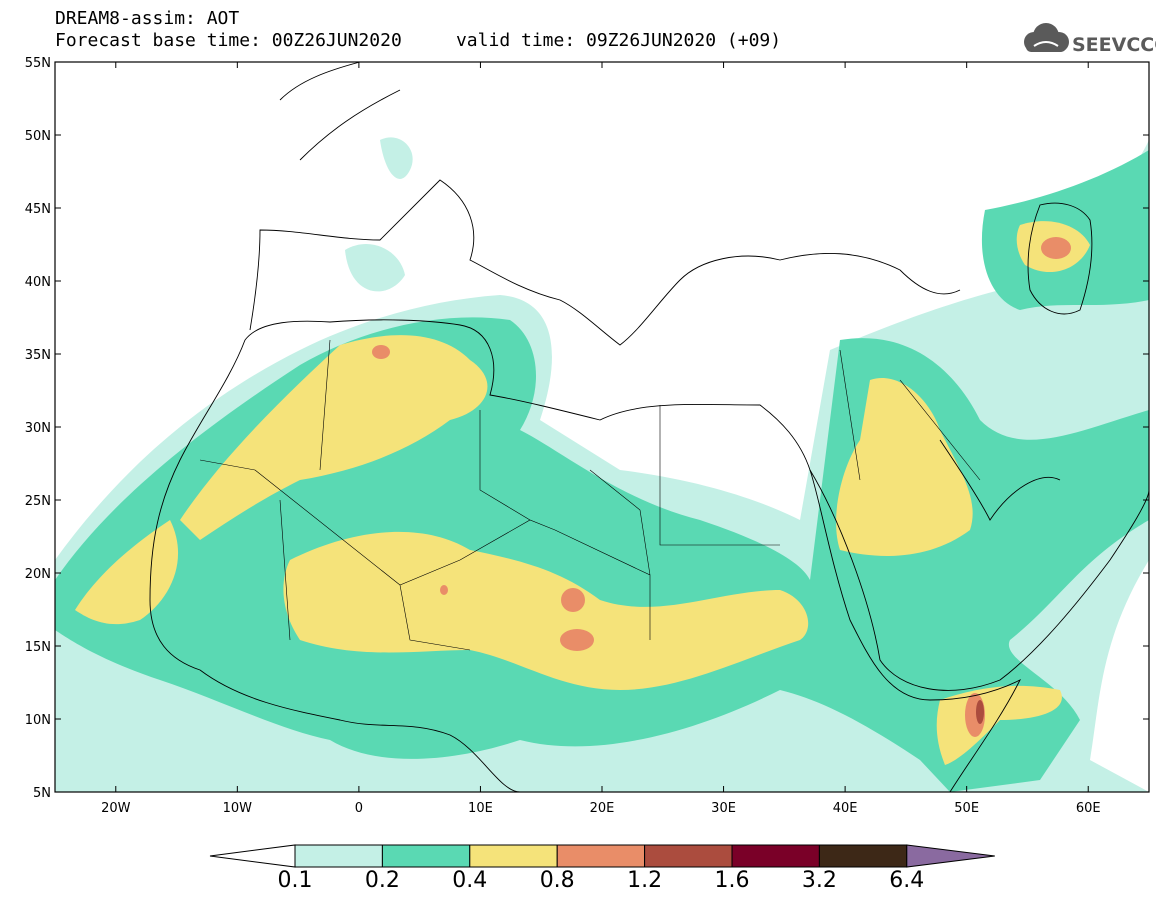  Describe the element at coordinates (38, 209) in the screenshot. I see `lat-label: 45N` at that location.